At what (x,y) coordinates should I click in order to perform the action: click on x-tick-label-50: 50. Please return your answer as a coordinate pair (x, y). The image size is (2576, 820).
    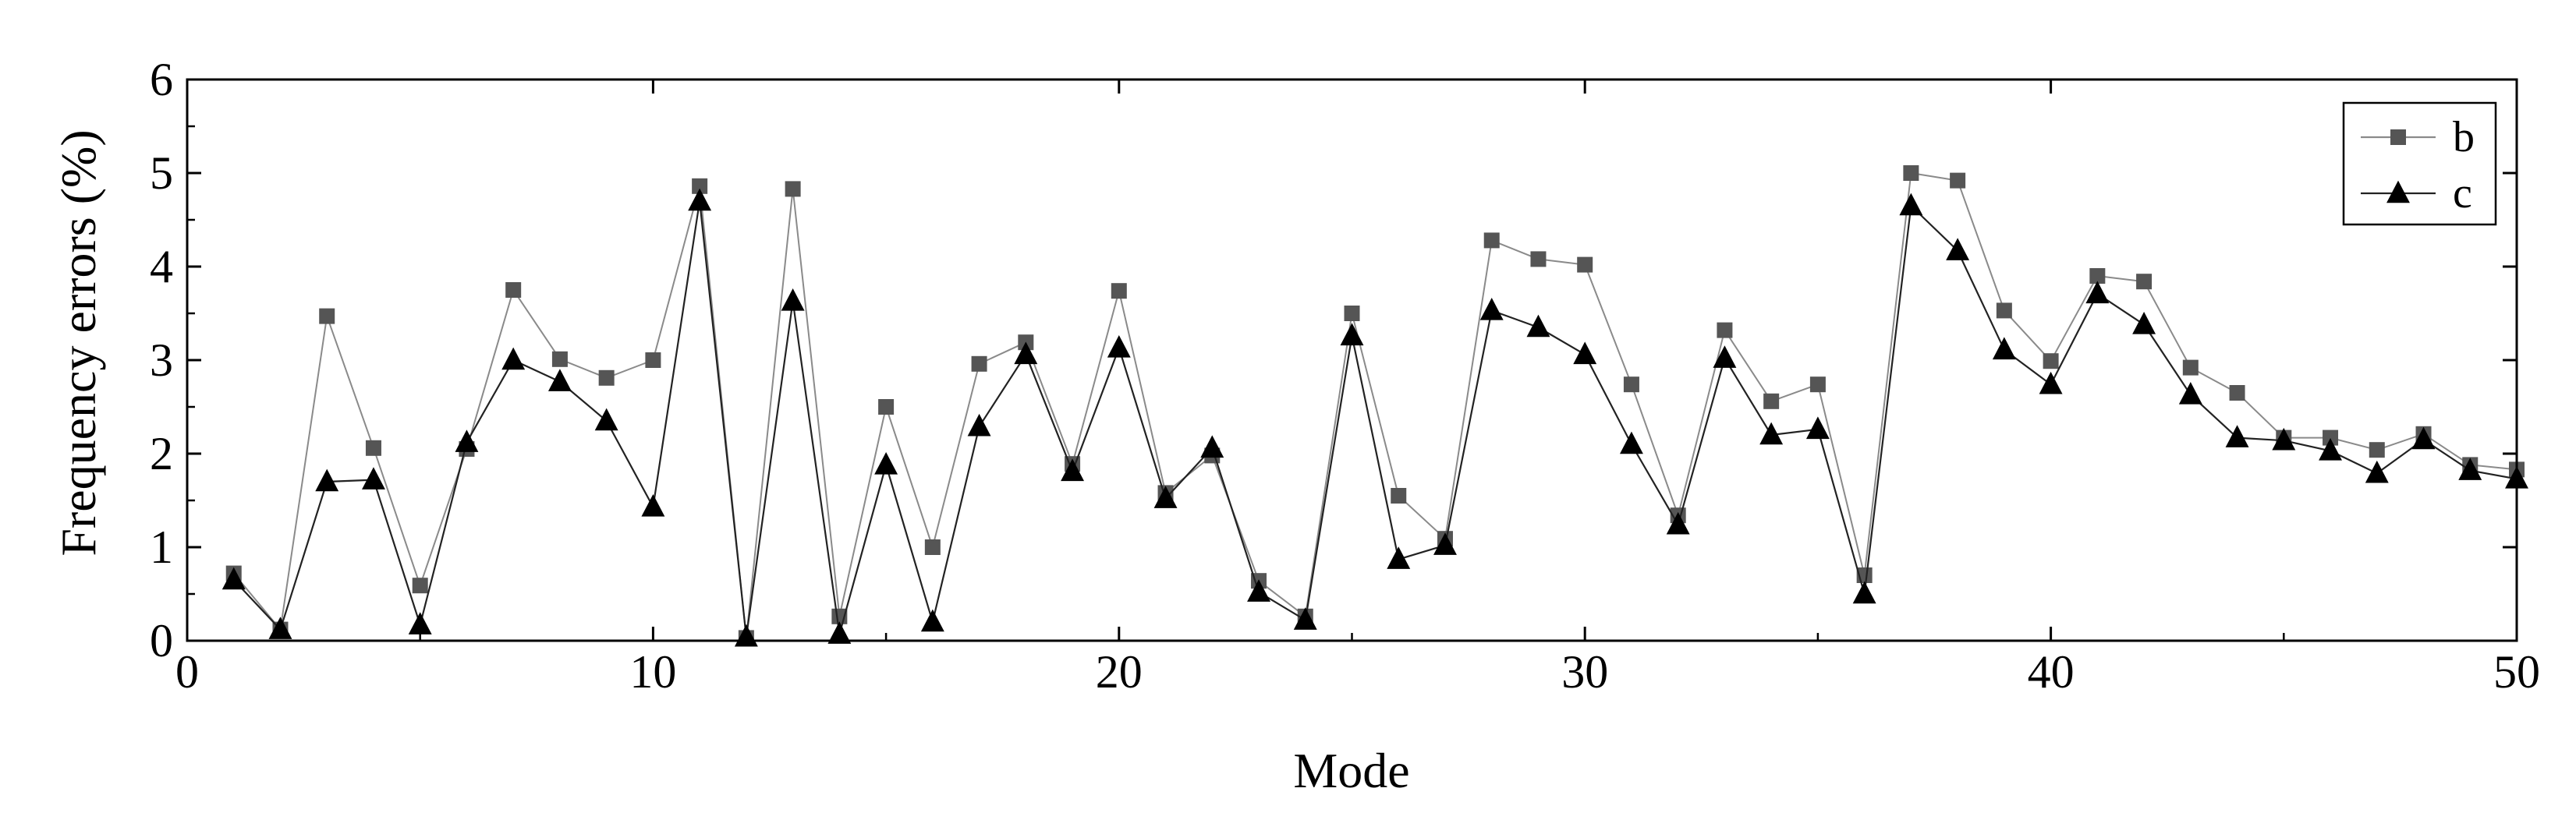
    Looking at the image, I should click on (2516, 672).